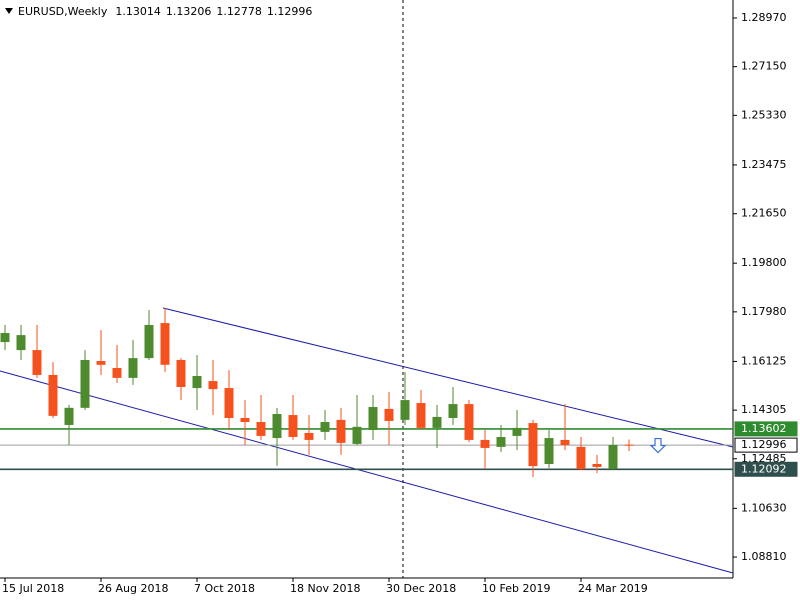 Image resolution: width=800 pixels, height=600 pixels. I want to click on header-price: 1.13014, so click(138, 11).